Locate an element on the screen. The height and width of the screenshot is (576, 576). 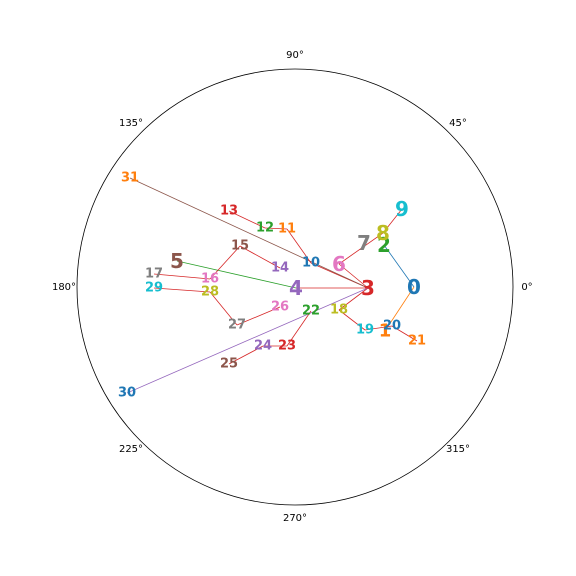
node-label-16: 16 is located at coordinates (210, 279).